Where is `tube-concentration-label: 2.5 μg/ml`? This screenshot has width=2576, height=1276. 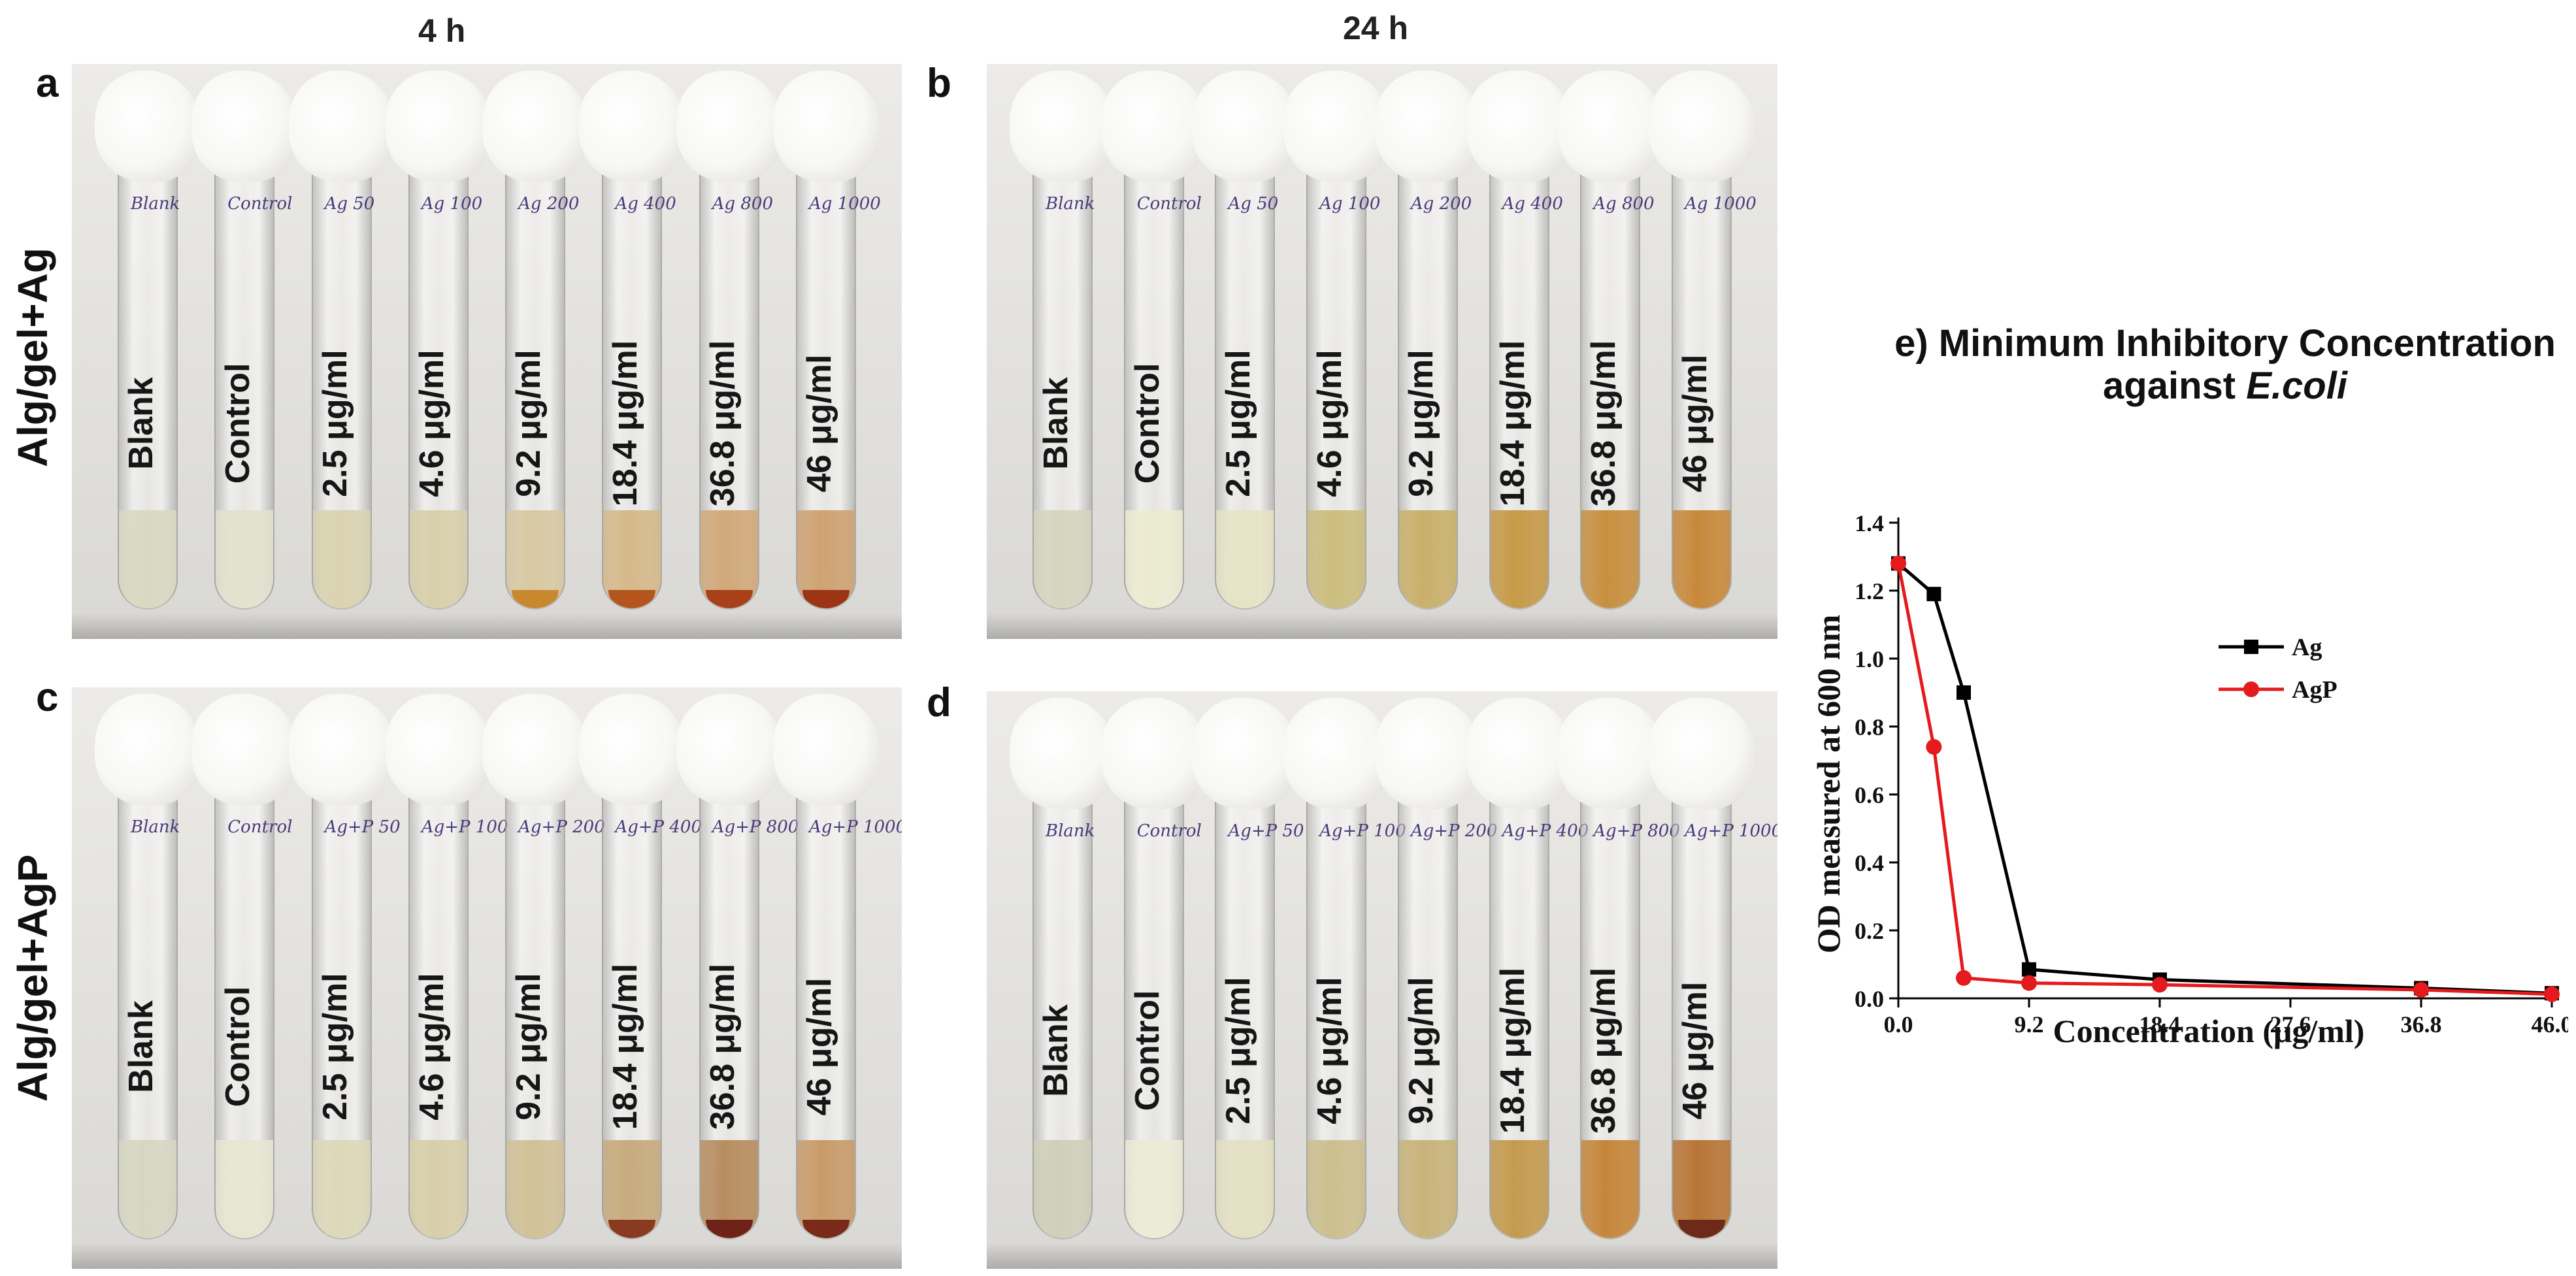
tube-concentration-label: 2.5 μg/ml is located at coordinates (1238, 423).